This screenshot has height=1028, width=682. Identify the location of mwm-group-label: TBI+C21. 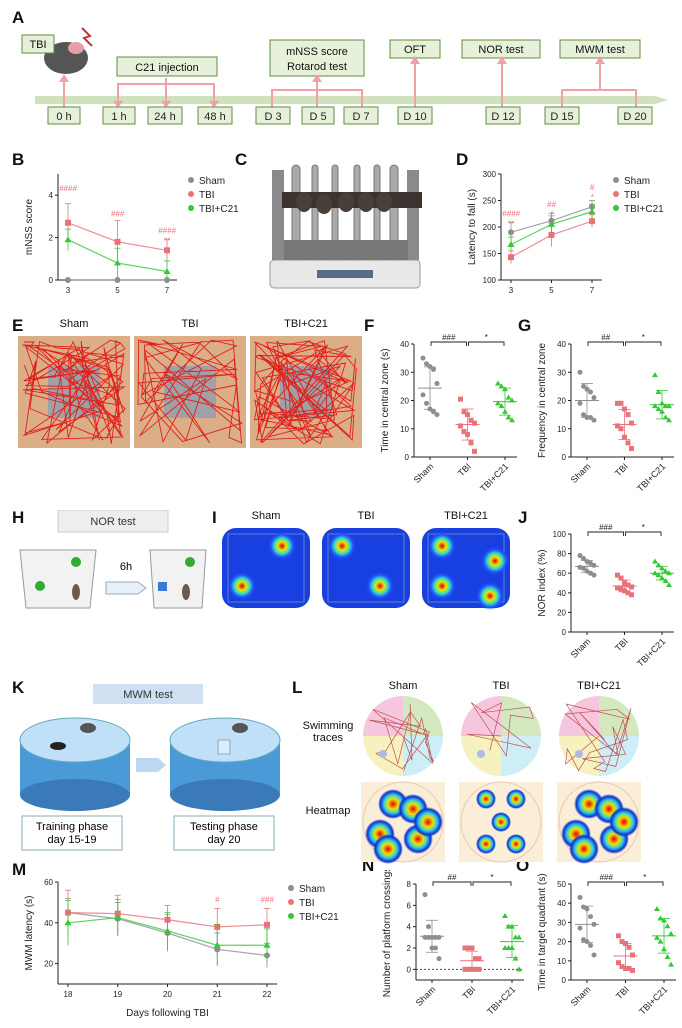
(599, 686).